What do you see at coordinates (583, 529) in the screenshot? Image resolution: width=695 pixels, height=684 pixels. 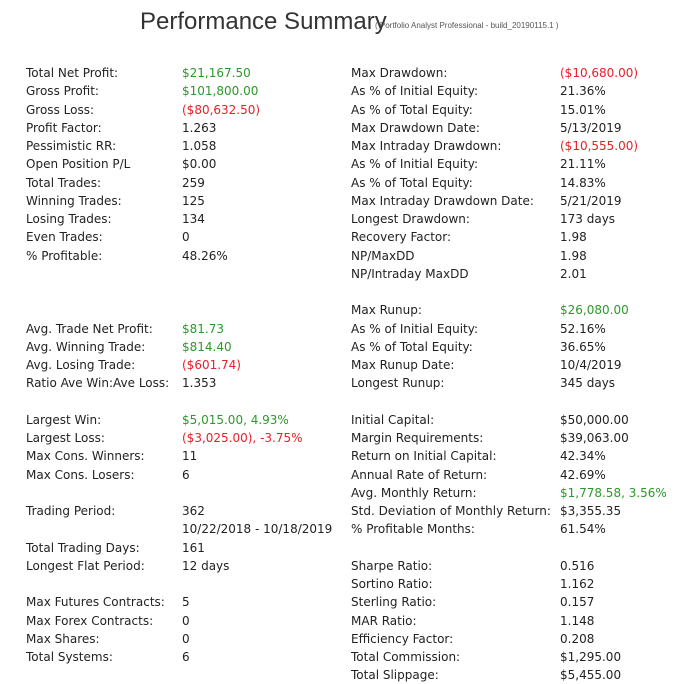 I see `stat-value: 61.54%` at bounding box center [583, 529].